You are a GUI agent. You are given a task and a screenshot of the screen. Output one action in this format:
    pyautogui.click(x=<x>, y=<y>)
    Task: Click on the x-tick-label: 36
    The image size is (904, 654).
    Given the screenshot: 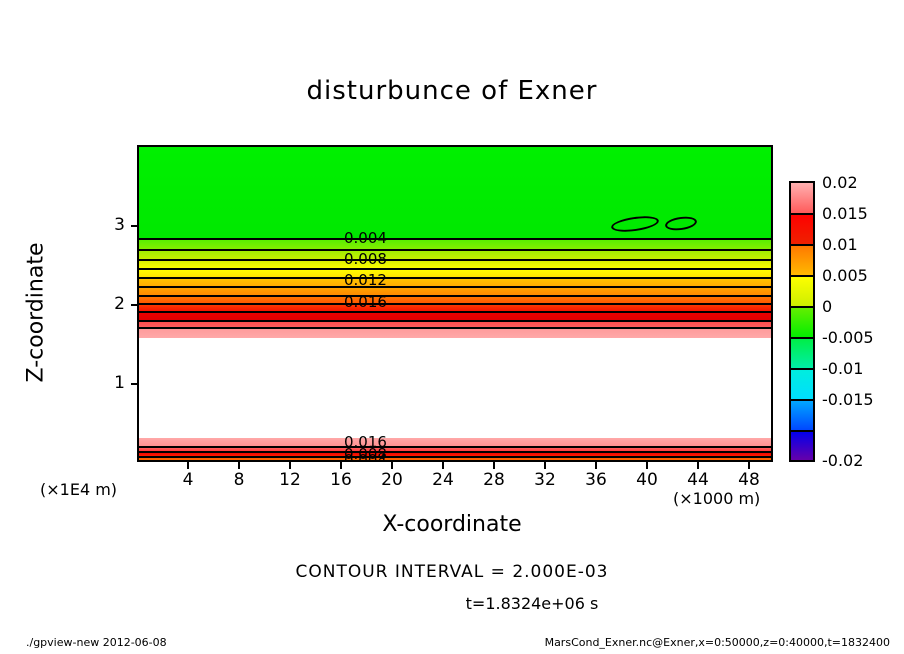 What is the action you would take?
    pyautogui.click(x=596, y=480)
    